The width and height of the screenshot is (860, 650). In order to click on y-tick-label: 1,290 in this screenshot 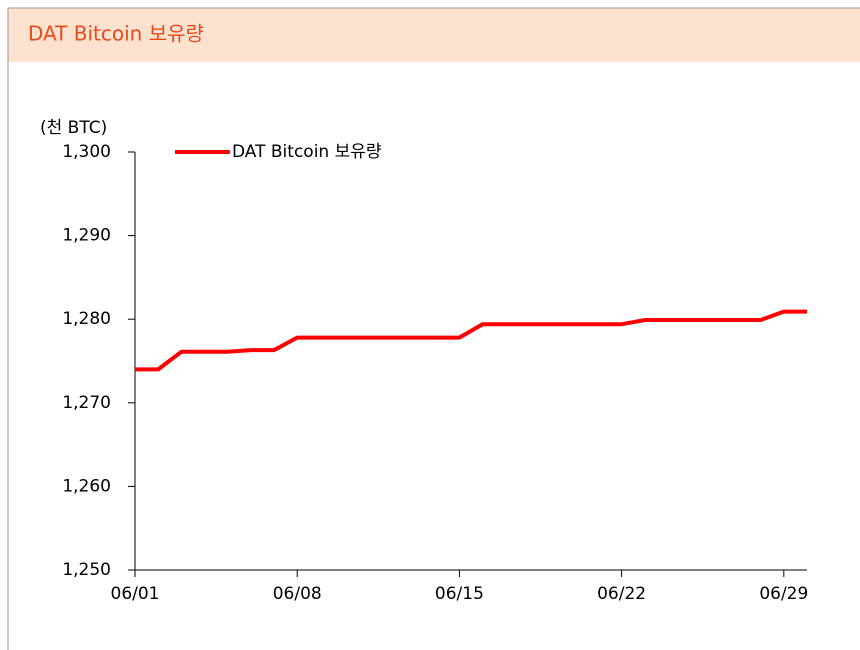, I will do `click(86, 236)`.